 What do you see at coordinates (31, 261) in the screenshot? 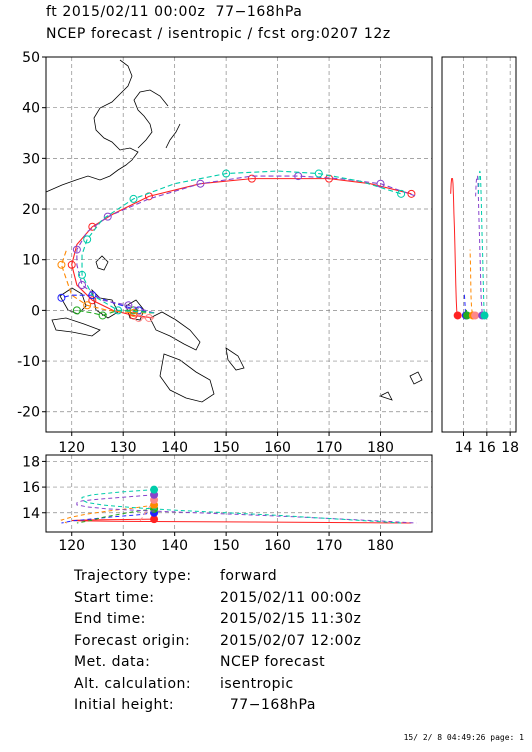
I see `y-tick-label: 10` at bounding box center [31, 261].